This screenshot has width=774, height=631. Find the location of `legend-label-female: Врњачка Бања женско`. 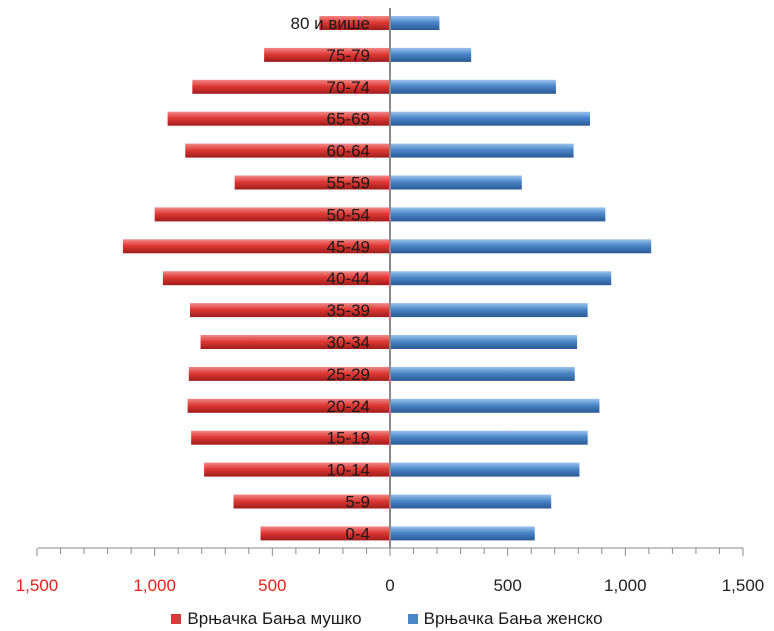

legend-label-female: Врњачка Бања женско is located at coordinates (513, 618).